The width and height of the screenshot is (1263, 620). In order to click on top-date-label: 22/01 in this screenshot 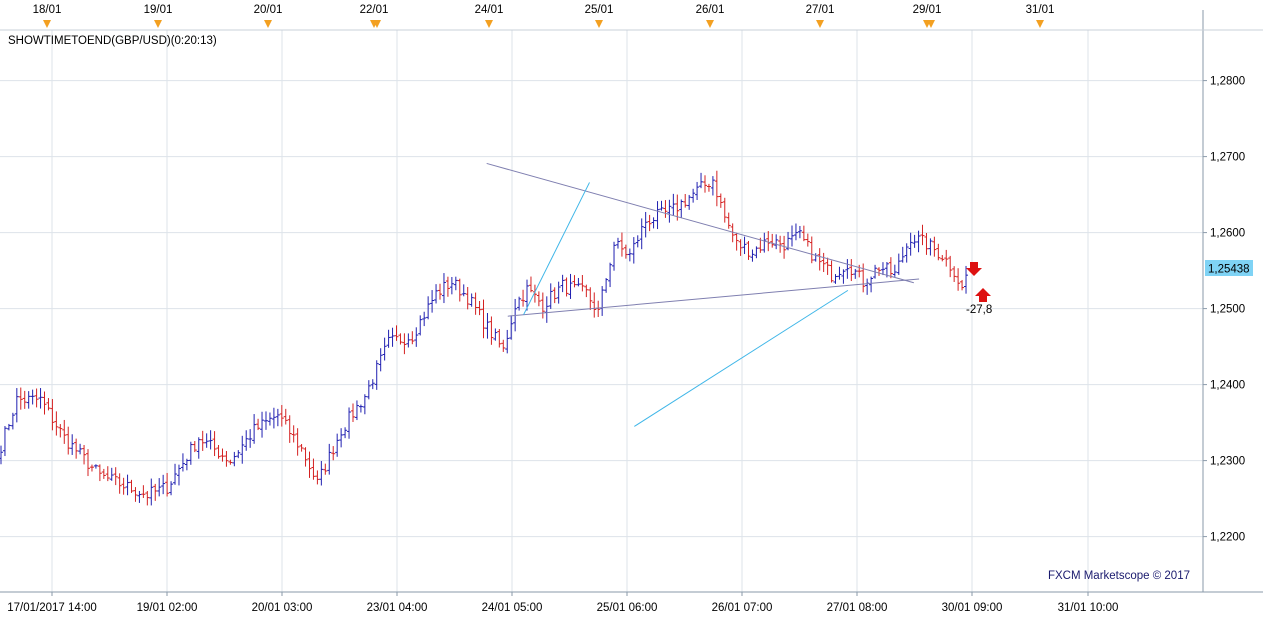, I will do `click(374, 10)`.